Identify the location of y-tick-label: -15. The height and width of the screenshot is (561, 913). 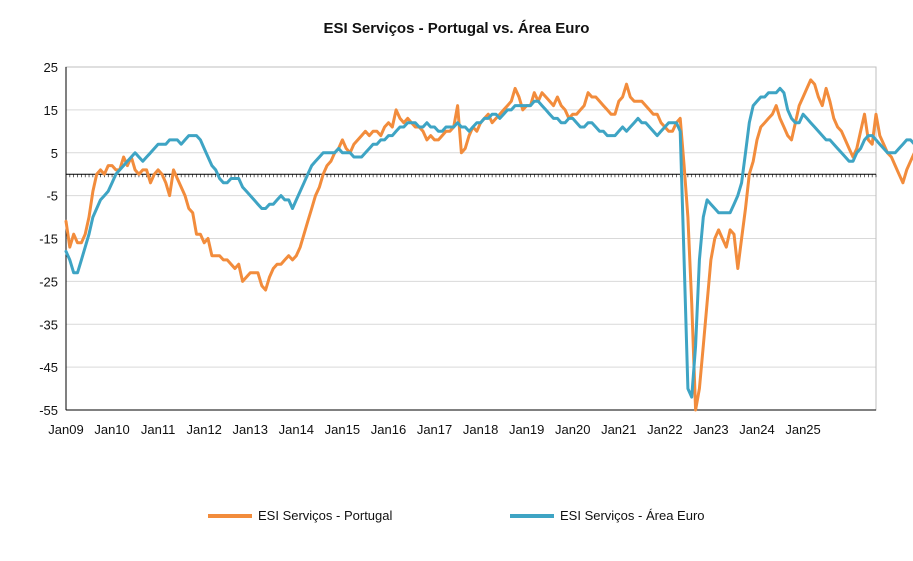
(48, 239).